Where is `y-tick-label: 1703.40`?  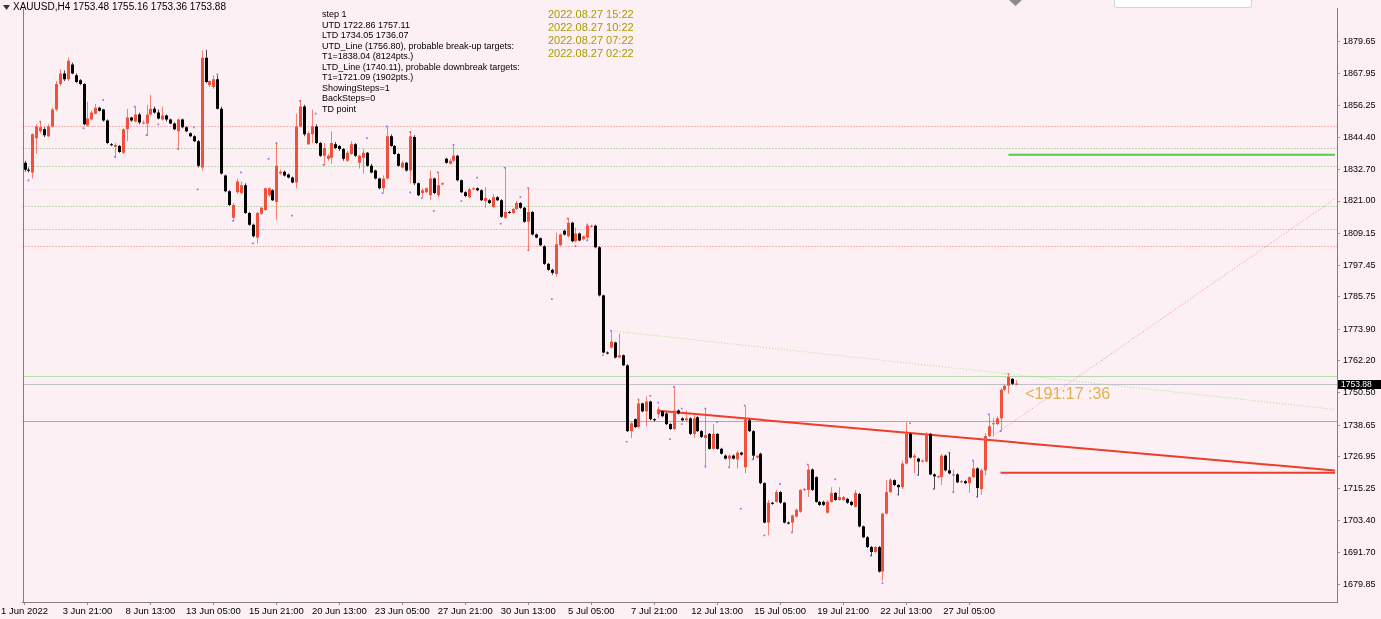 y-tick-label: 1703.40 is located at coordinates (1359, 520).